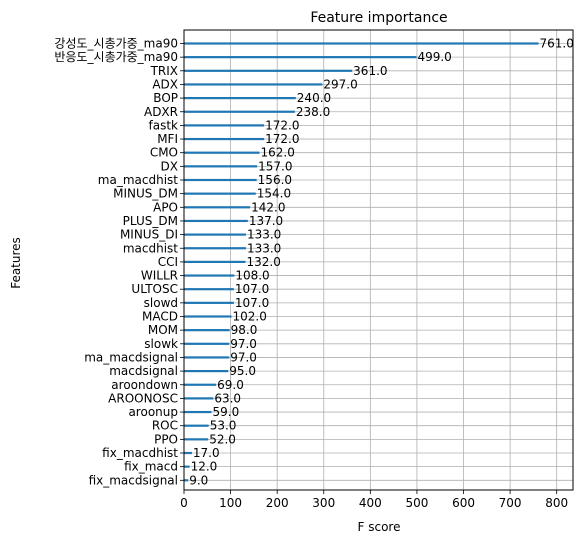 The image size is (584, 543). What do you see at coordinates (370, 71) in the screenshot?
I see `bar-value-label: 361.0` at bounding box center [370, 71].